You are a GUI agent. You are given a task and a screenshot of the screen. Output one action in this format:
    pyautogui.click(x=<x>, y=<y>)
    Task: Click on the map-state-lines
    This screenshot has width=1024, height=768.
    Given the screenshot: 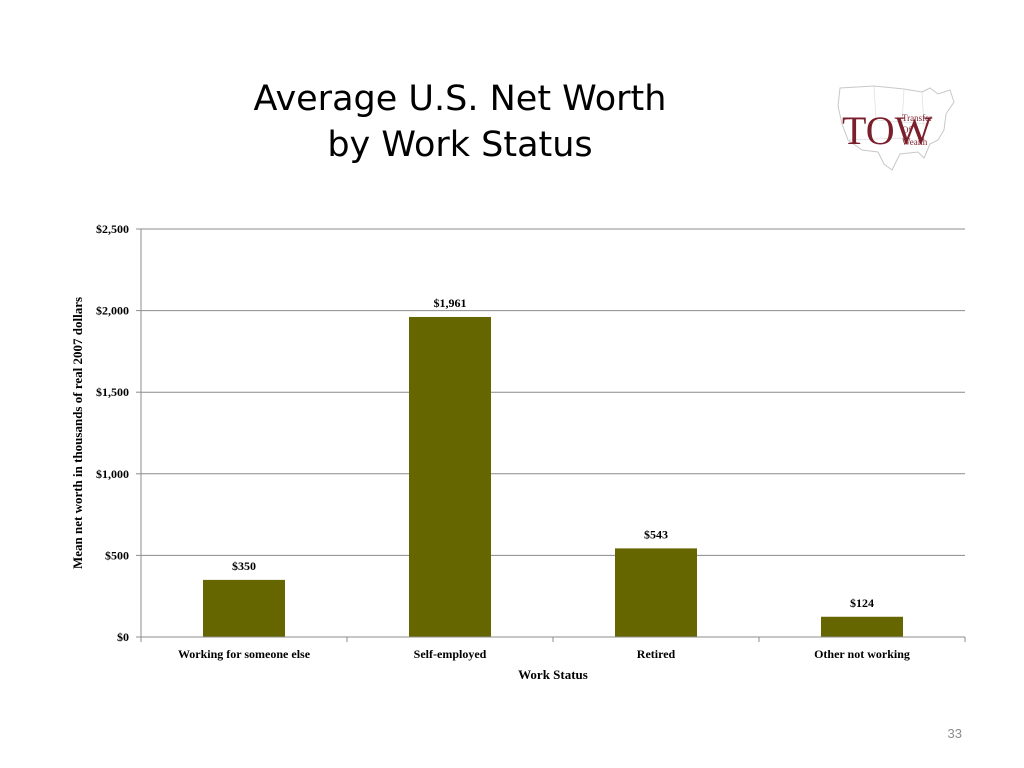 What is the action you would take?
    pyautogui.click(x=889, y=113)
    